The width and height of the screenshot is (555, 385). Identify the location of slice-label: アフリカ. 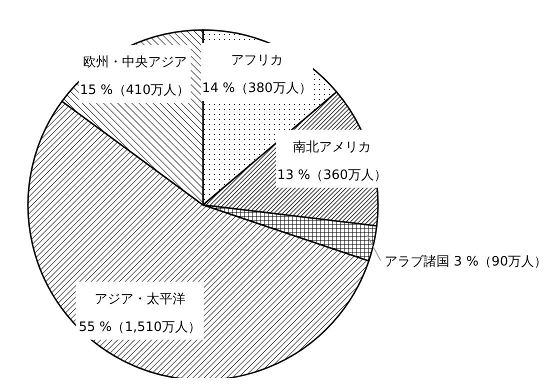
(256, 60).